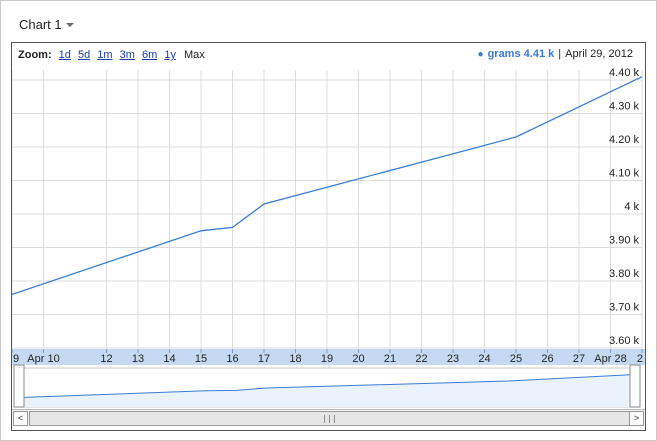 The height and width of the screenshot is (441, 657). Describe the element at coordinates (169, 359) in the screenshot. I see `x-tick-label: 14` at that location.